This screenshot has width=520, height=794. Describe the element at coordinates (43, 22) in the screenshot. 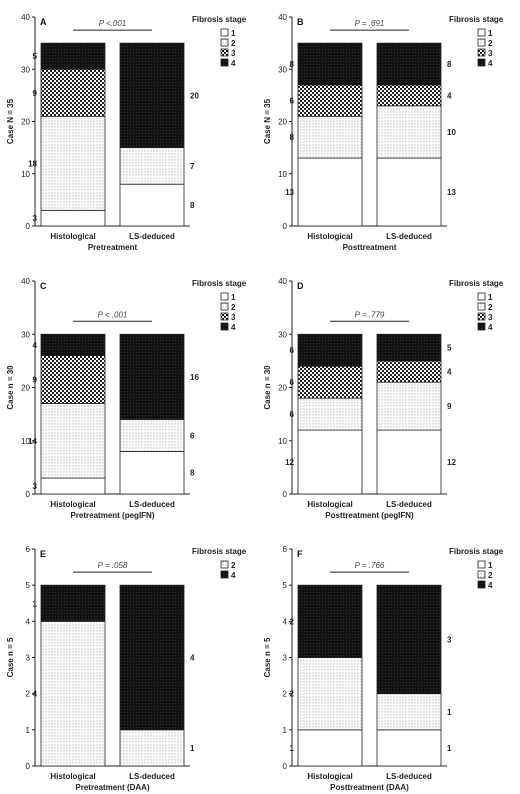

I see `panel-letter: A` at that location.